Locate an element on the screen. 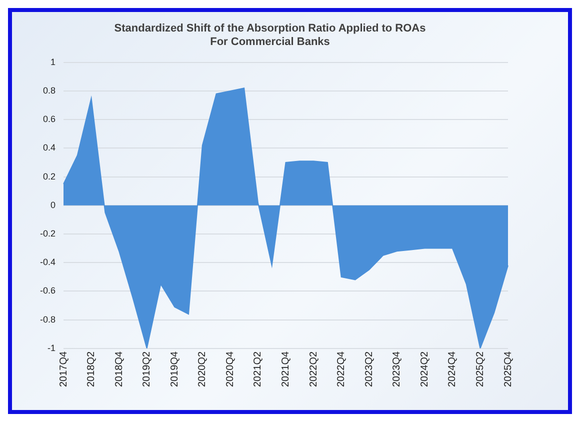 Image resolution: width=580 pixels, height=422 pixels. y-tick-label: 0.8 is located at coordinates (49, 90).